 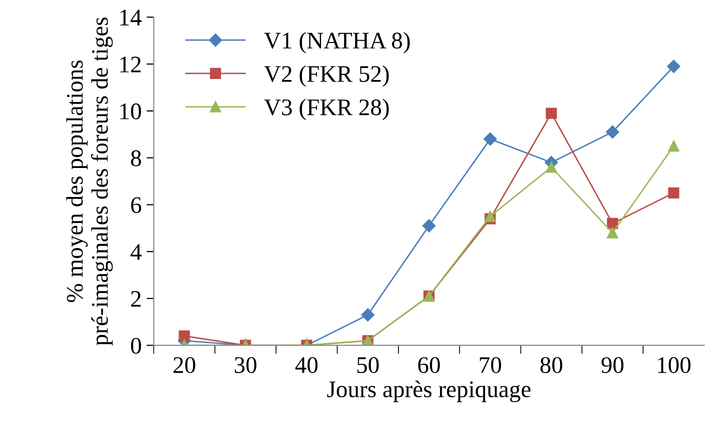 I want to click on y-tick-label: 2, so click(x=136, y=299).